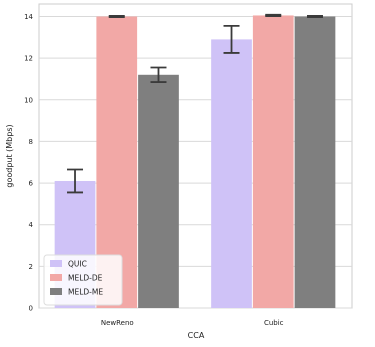 The image size is (375, 347). What do you see at coordinates (77, 264) in the screenshot?
I see `legend-label: QUIC` at bounding box center [77, 264].